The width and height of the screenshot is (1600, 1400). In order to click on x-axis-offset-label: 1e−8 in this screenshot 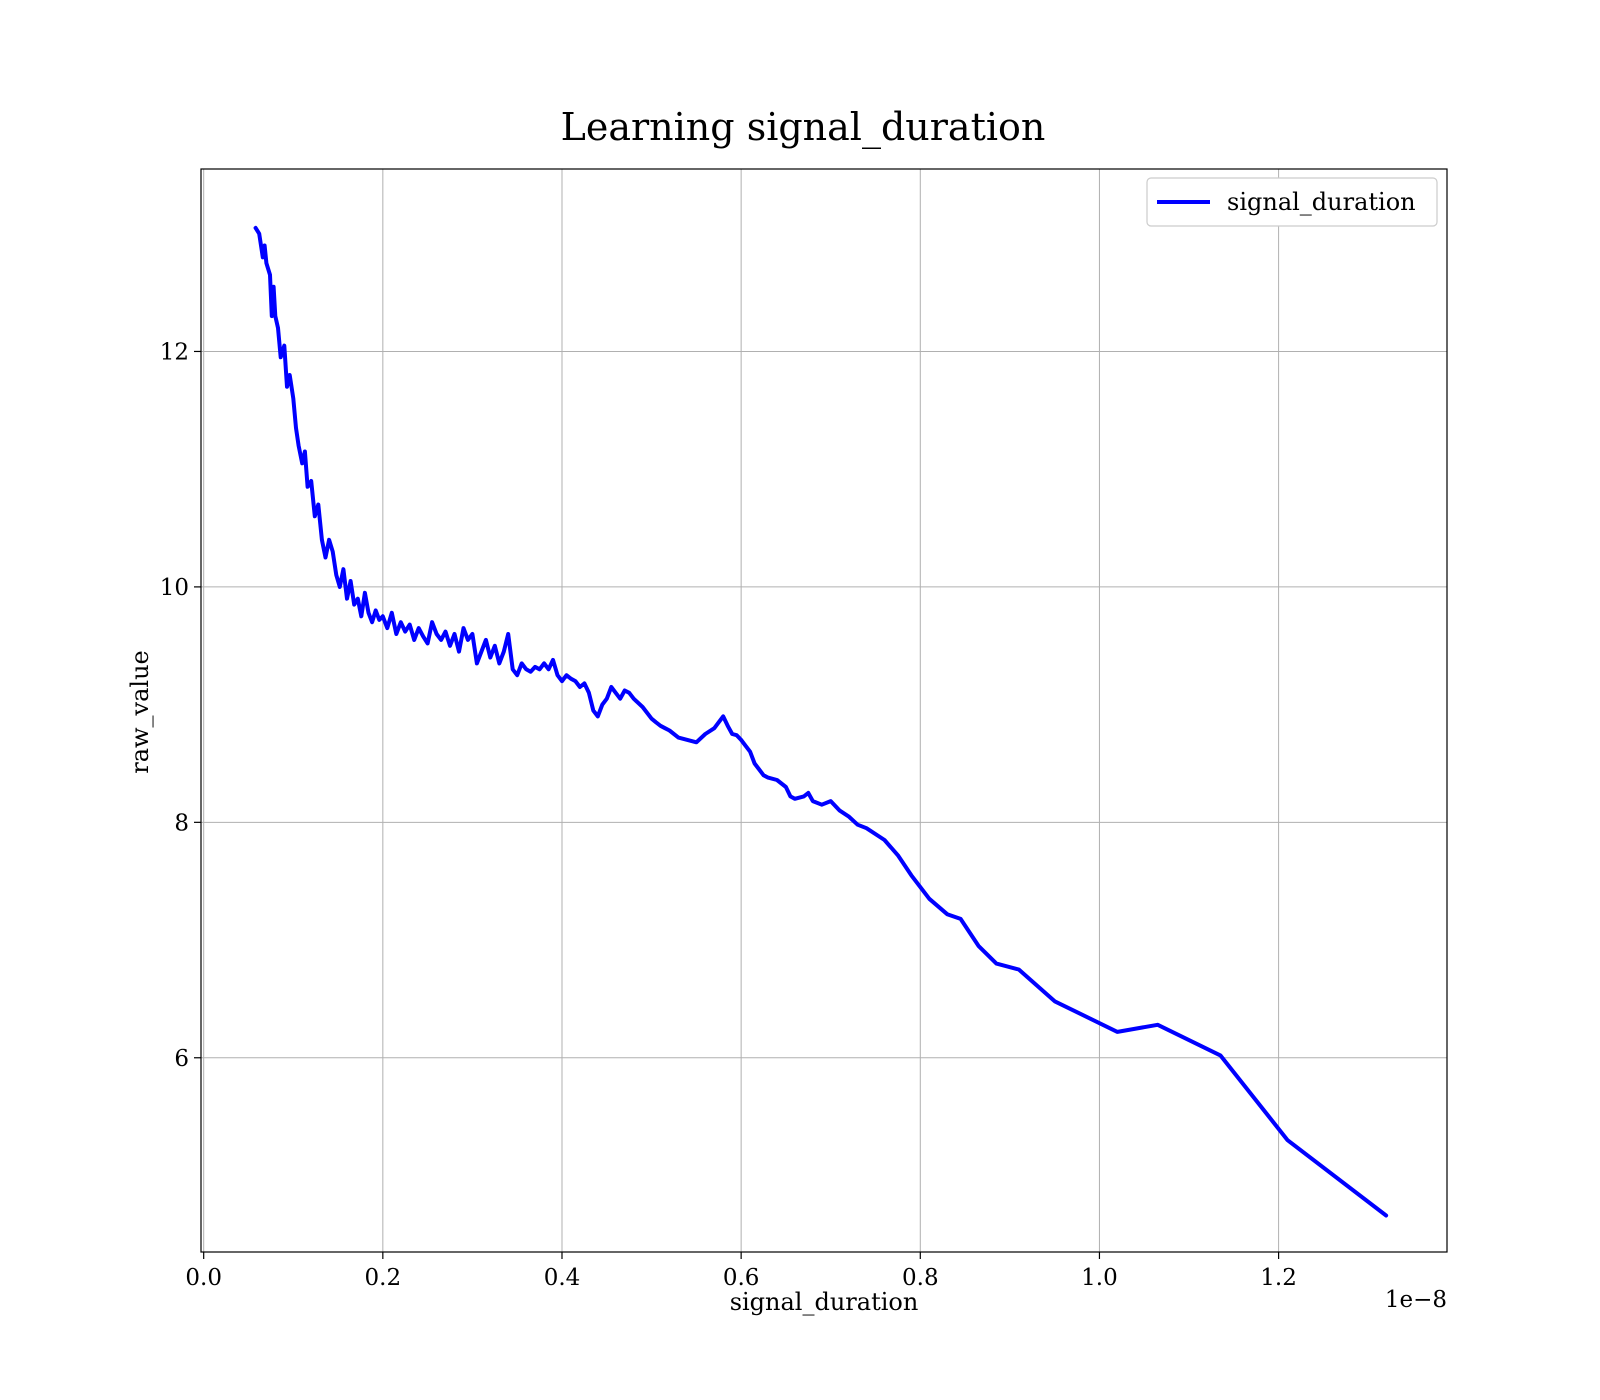, I will do `click(1416, 1300)`.